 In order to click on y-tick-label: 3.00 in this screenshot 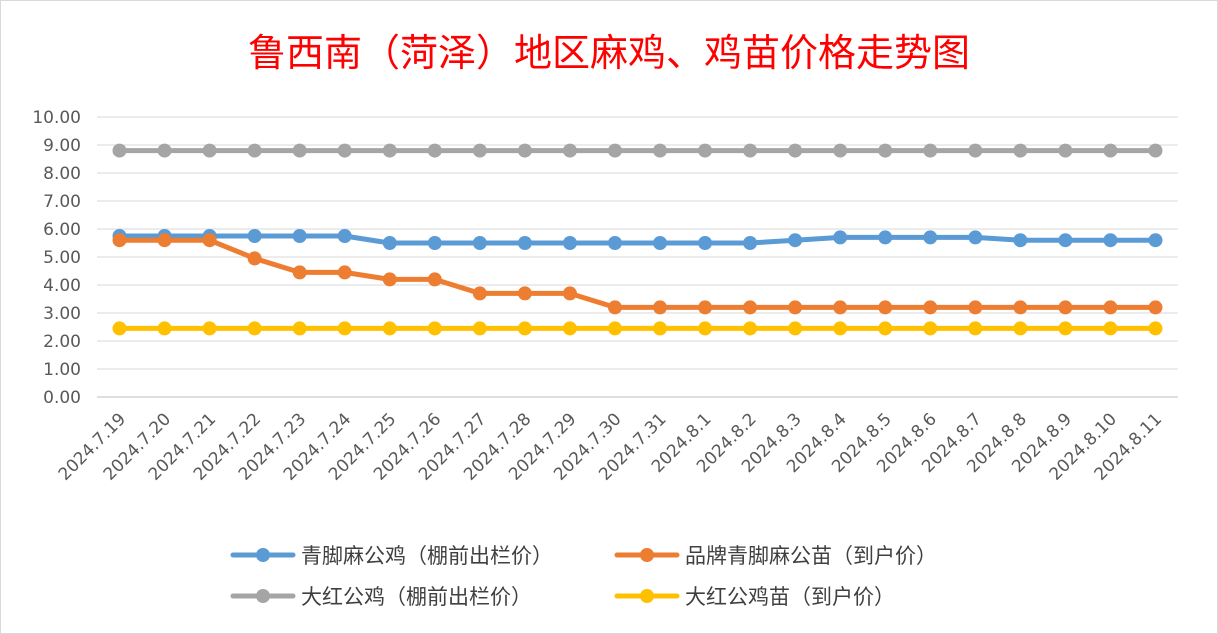, I will do `click(62, 314)`.